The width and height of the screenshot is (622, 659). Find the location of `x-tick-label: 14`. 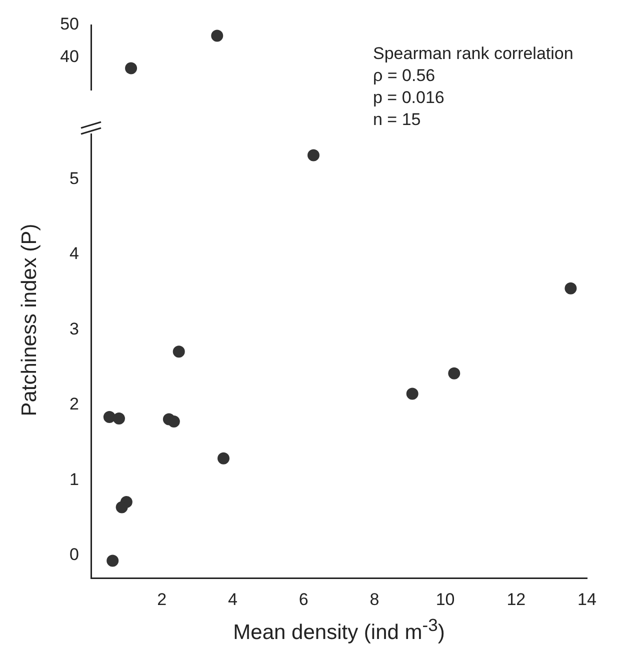

x-tick-label: 14 is located at coordinates (587, 599).